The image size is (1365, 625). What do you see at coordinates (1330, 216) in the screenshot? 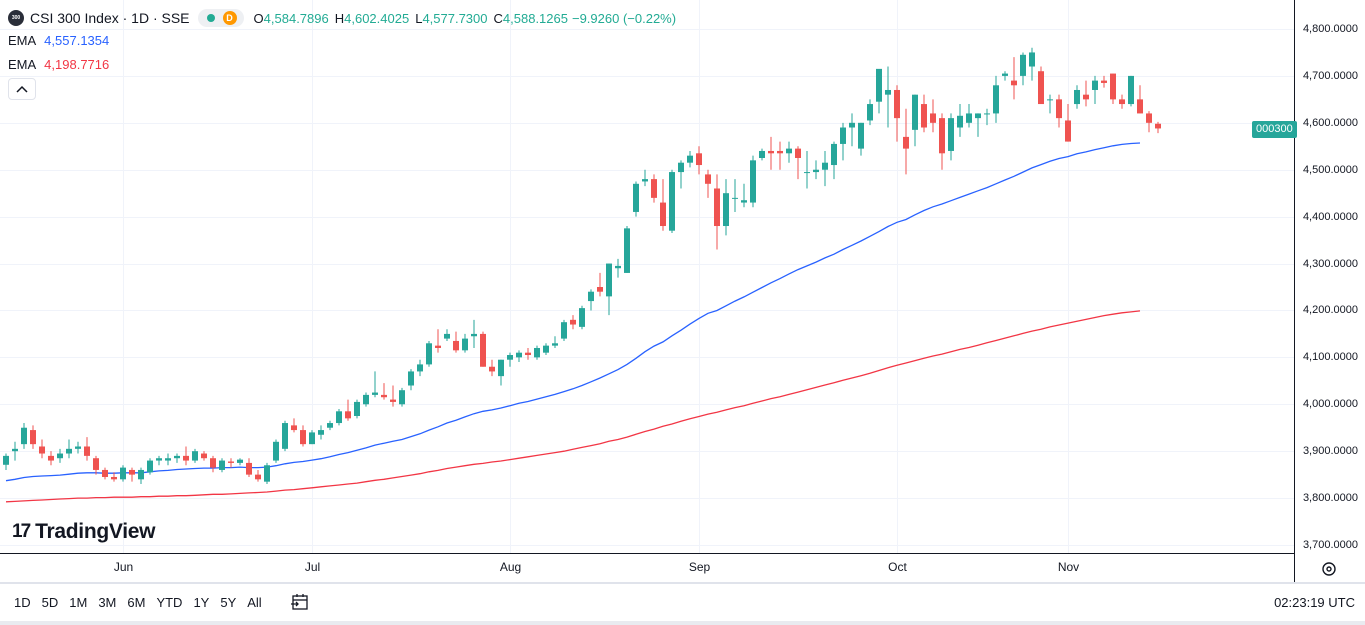
I see `price-axis-label: 4,400.0000` at bounding box center [1330, 216].